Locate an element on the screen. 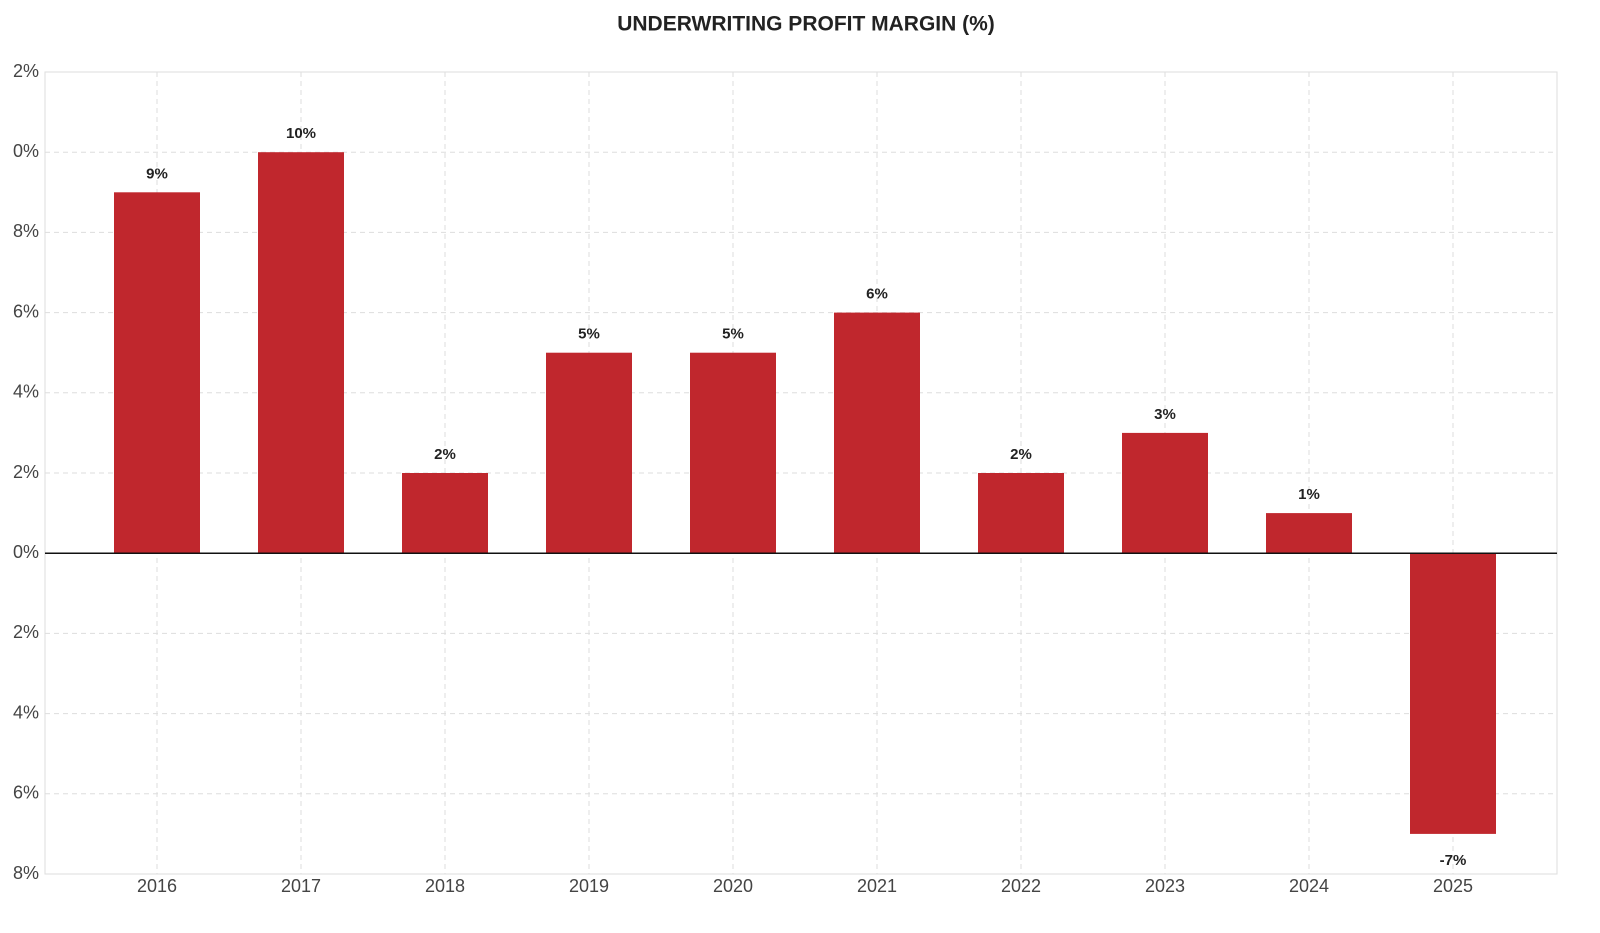 This screenshot has width=1600, height=933. value-label: -7% is located at coordinates (1453, 860).